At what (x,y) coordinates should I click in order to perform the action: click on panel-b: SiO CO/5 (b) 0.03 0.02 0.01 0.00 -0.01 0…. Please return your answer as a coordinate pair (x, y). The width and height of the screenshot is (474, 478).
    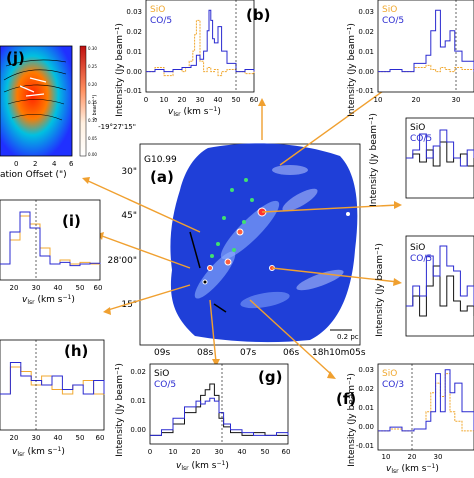
    Looking at the image, I should click on (192, 59).